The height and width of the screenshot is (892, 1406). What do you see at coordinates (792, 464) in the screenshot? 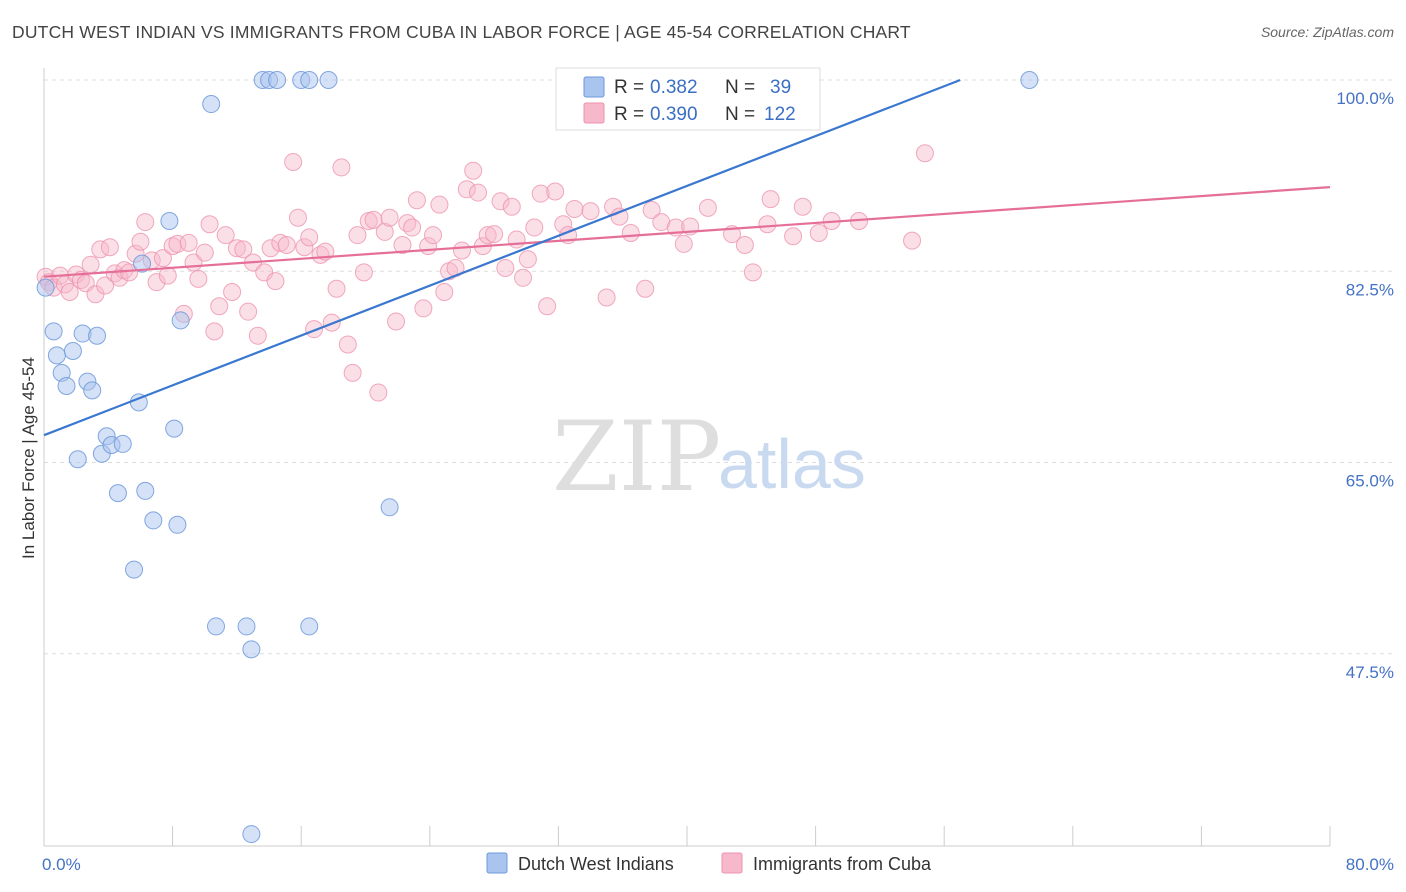
I see `watermark-atlas: atlas` at bounding box center [792, 464].